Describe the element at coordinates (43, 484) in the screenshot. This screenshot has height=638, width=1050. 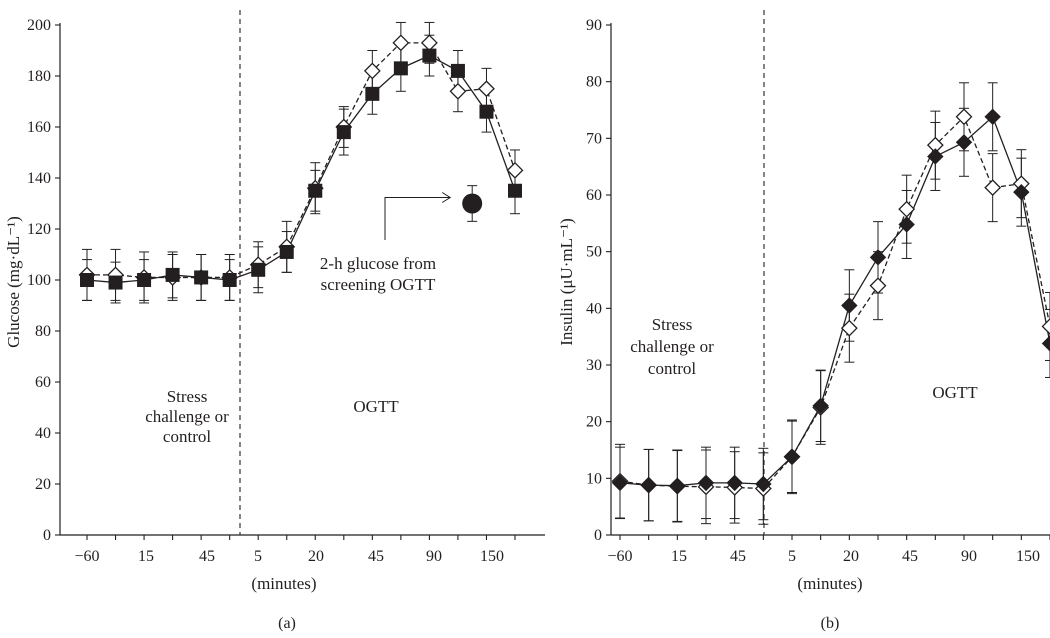
I see `glucose-y-tick-label: 20` at that location.